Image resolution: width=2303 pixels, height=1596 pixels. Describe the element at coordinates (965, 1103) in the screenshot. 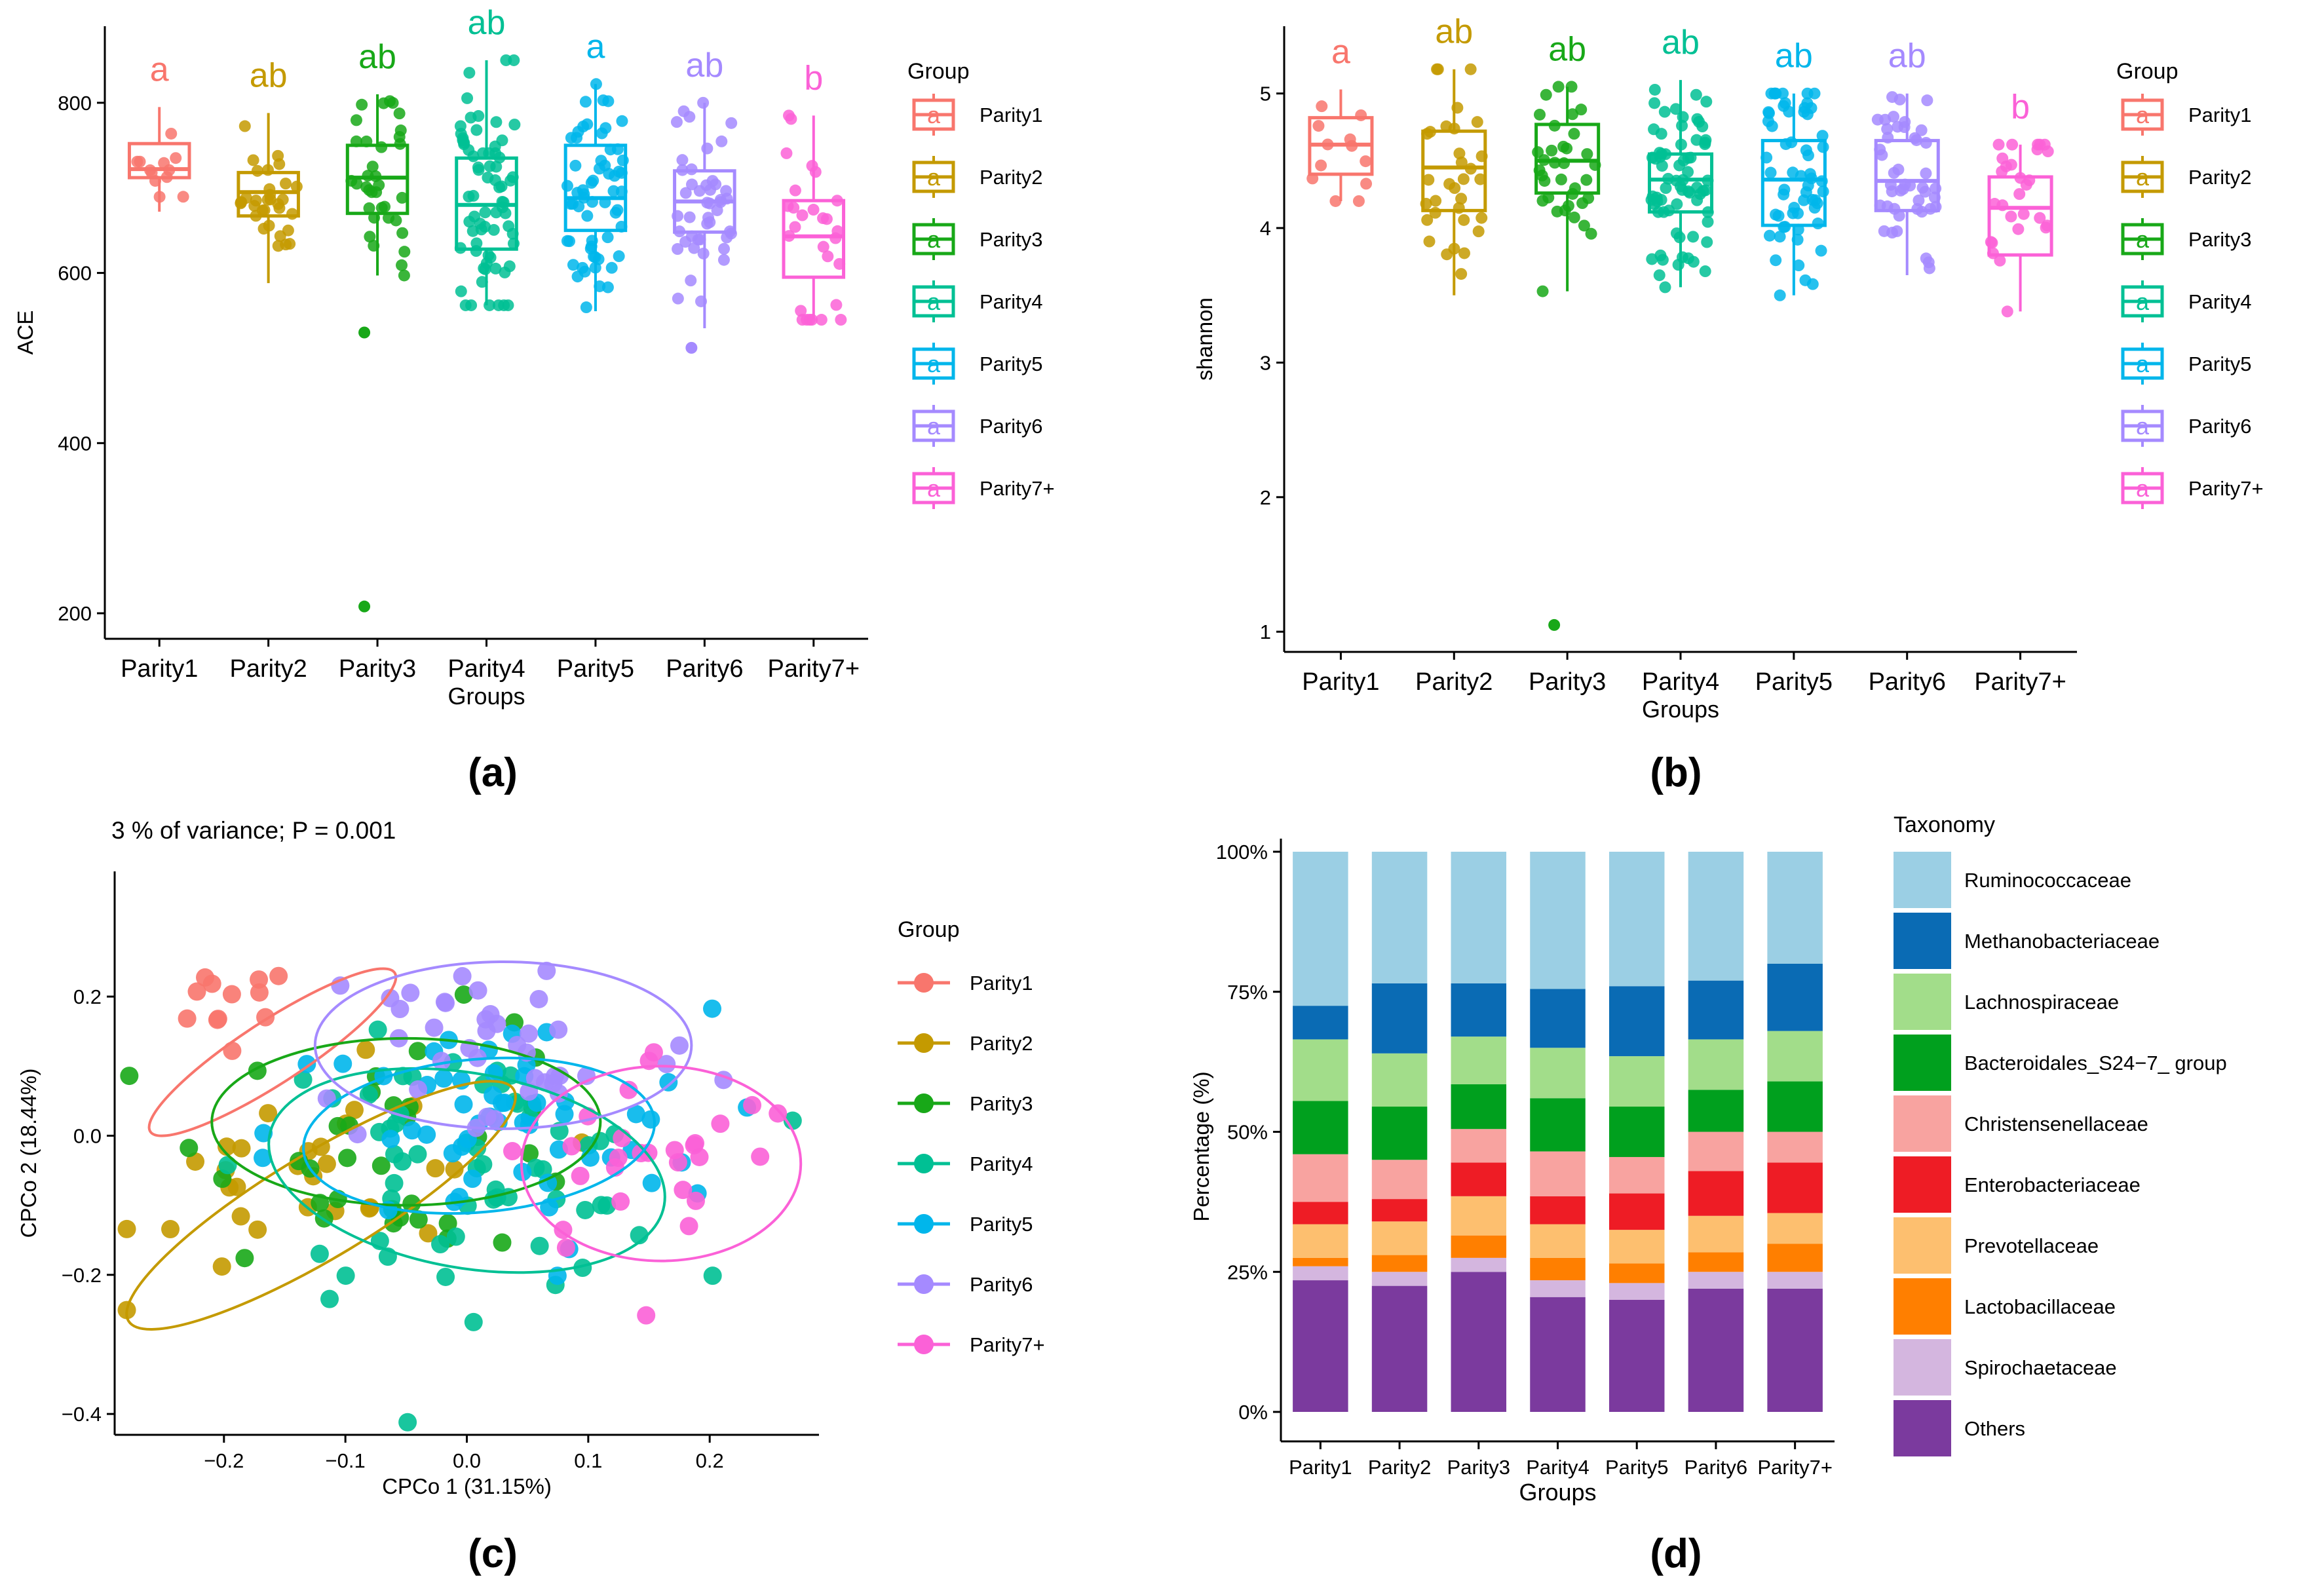

I see `legend-item-Parity3: Parity3` at that location.